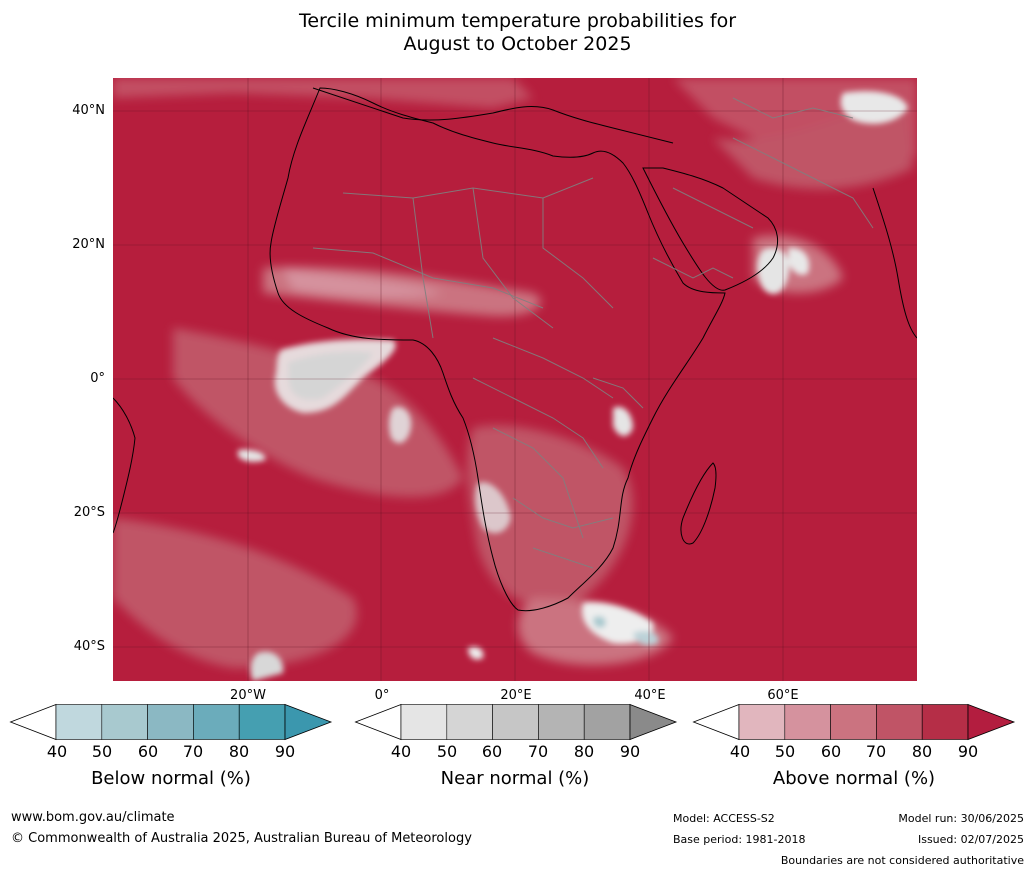 This screenshot has width=1035, height=873. I want to click on colorbar-above-normal, so click(854, 722).